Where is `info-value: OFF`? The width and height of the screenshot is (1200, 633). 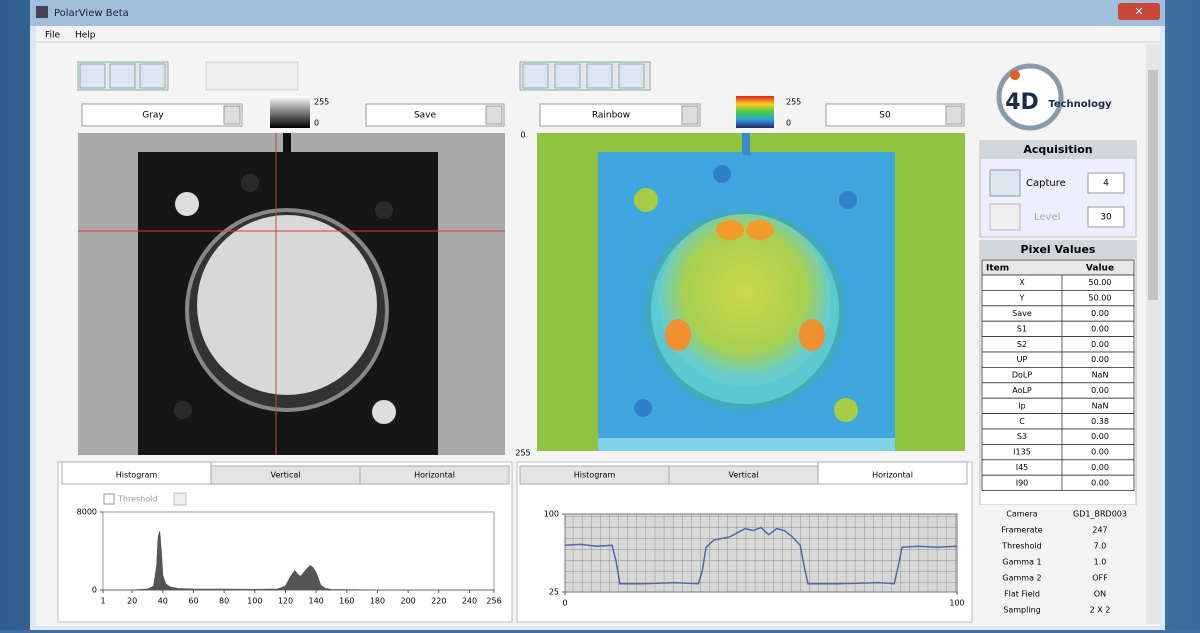
info-value: OFF is located at coordinates (1100, 578).